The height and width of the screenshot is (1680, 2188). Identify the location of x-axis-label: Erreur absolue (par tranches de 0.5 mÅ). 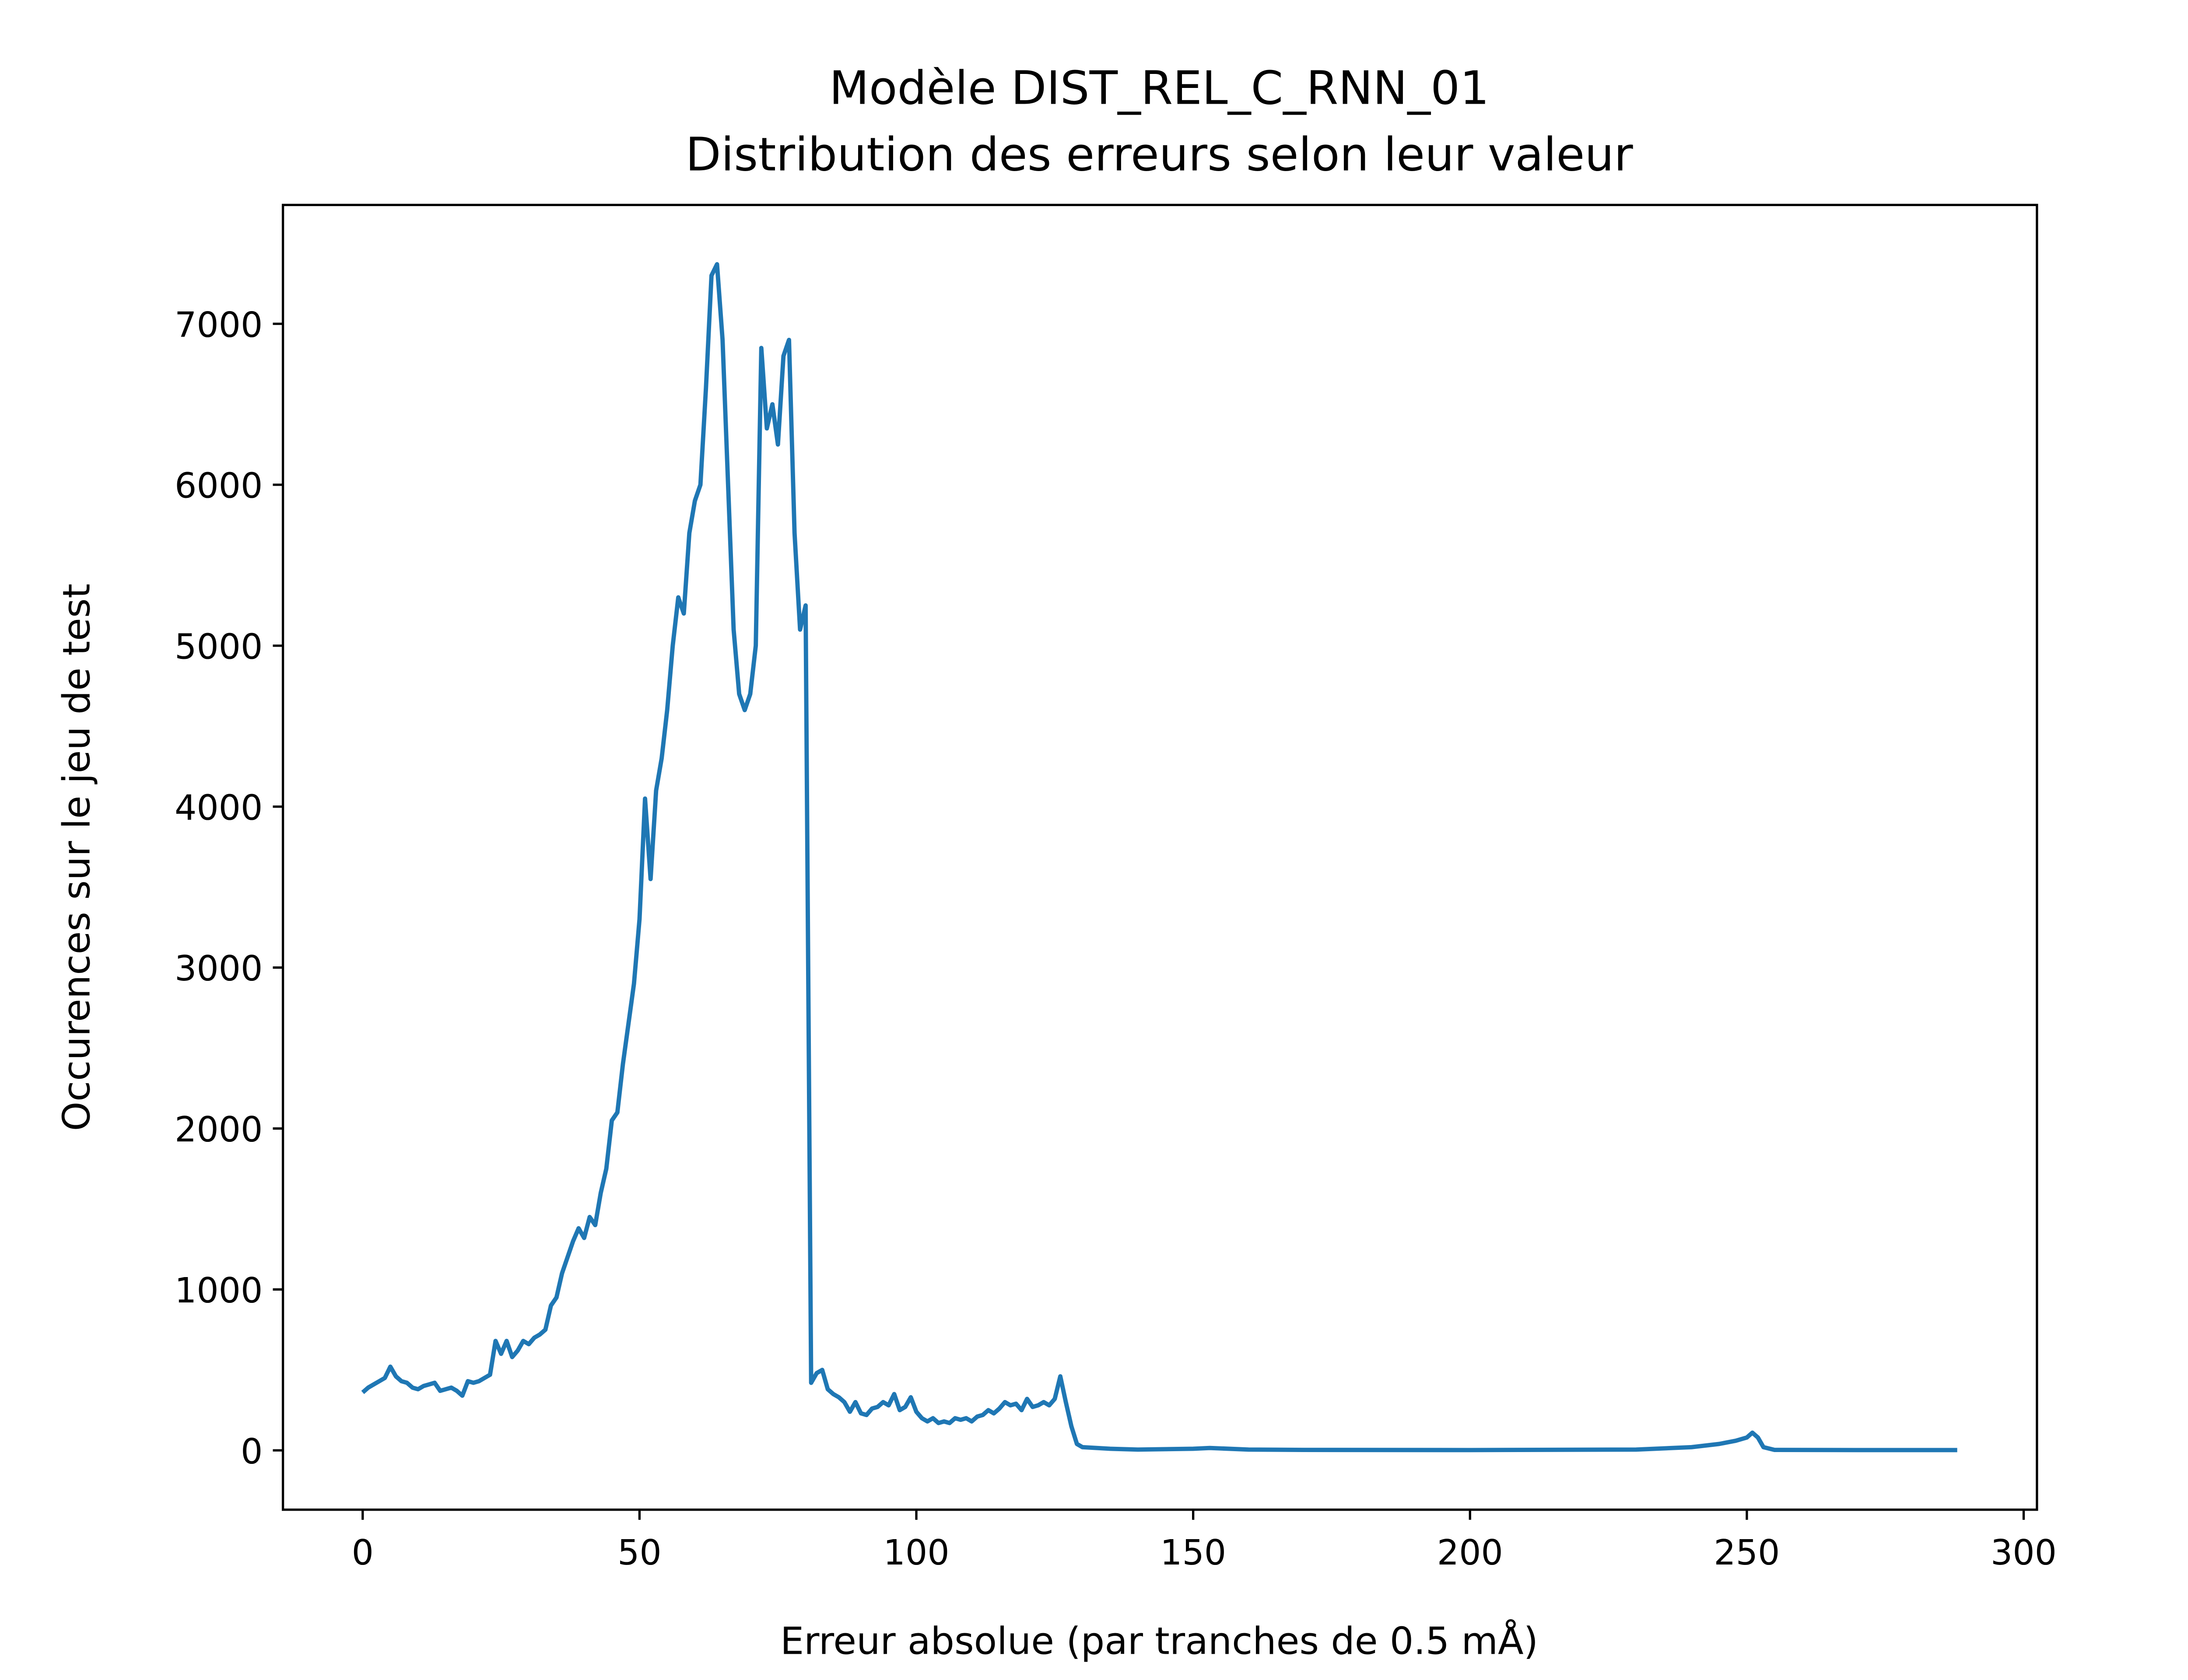
(1159, 1641).